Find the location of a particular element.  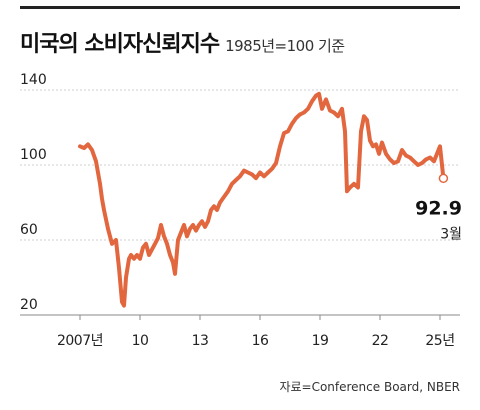

y-tick-label: 20 is located at coordinates (29, 305).